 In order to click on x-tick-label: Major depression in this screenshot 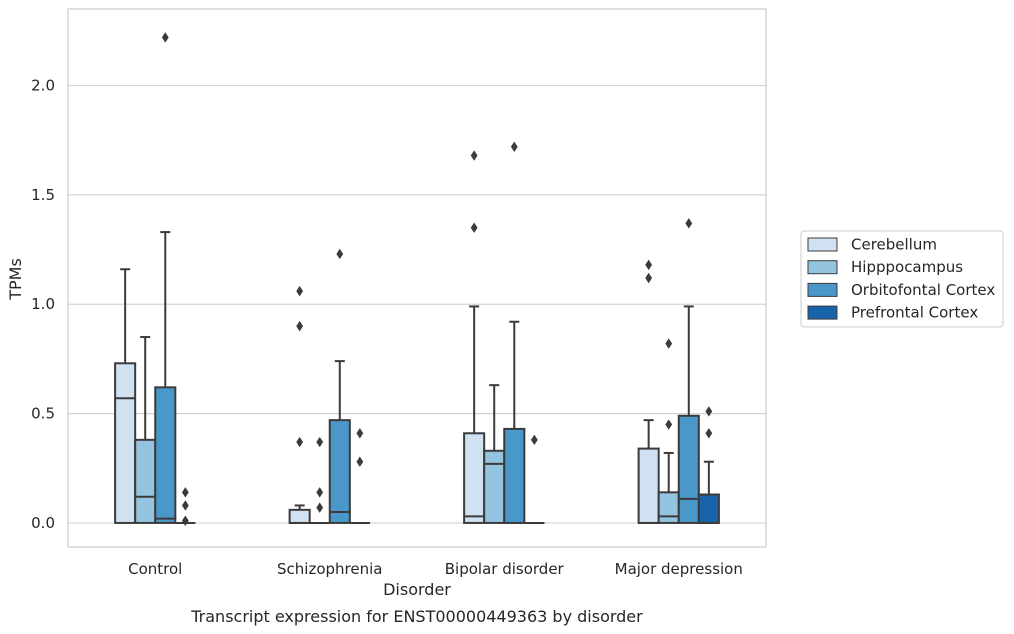, I will do `click(679, 569)`.